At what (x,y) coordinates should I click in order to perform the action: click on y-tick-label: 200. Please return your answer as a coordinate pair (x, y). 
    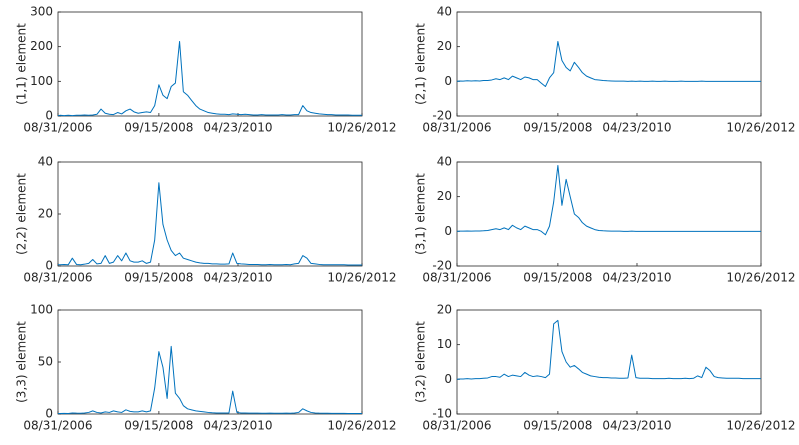
    Looking at the image, I should click on (41, 46).